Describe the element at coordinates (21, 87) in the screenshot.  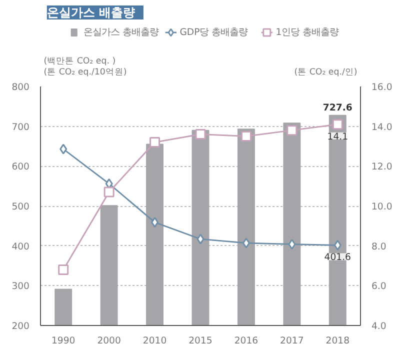
I see `y-tick-label: 800` at that location.